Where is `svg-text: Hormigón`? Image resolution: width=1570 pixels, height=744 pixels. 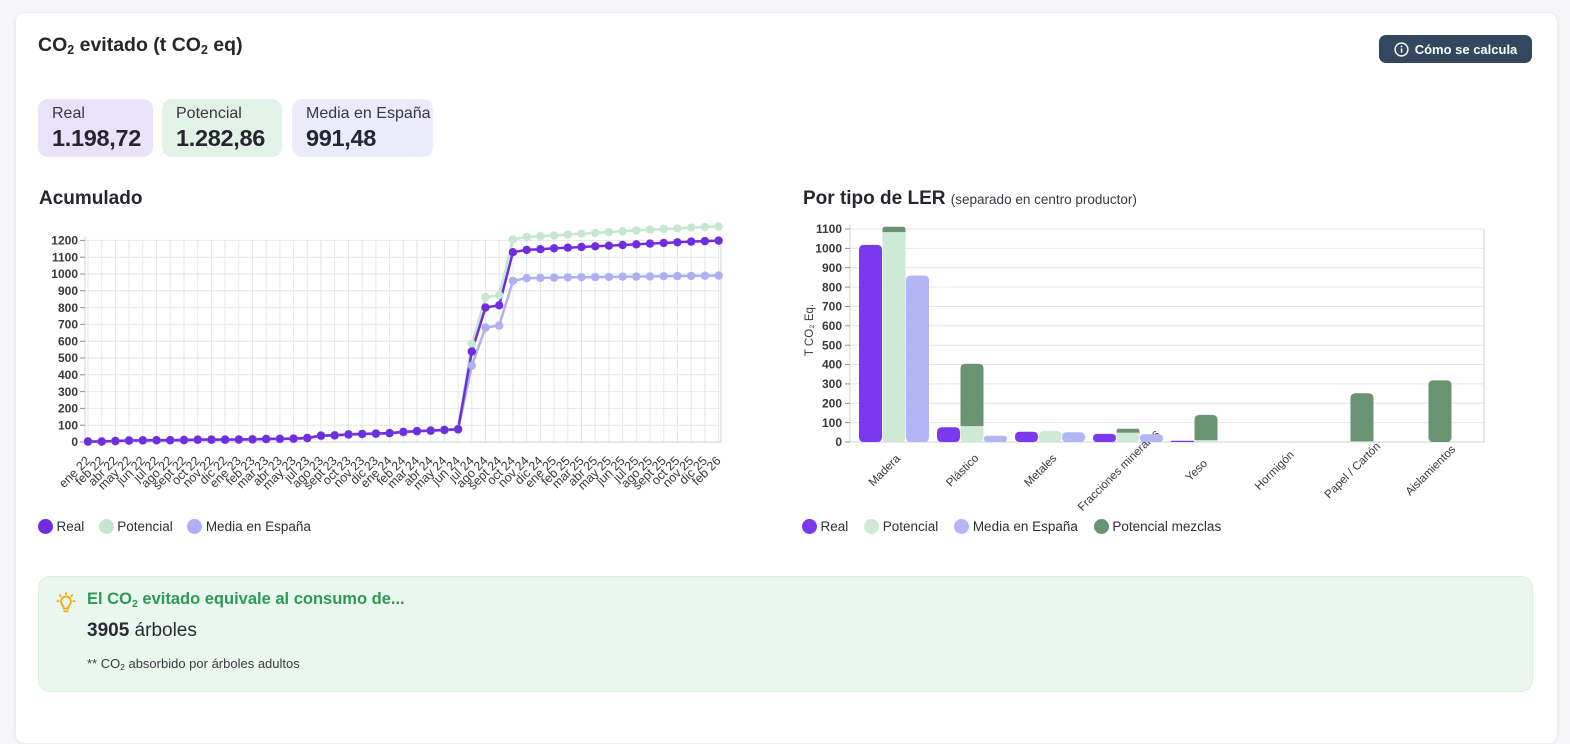
svg-text: Hormigón is located at coordinates (1275, 471).